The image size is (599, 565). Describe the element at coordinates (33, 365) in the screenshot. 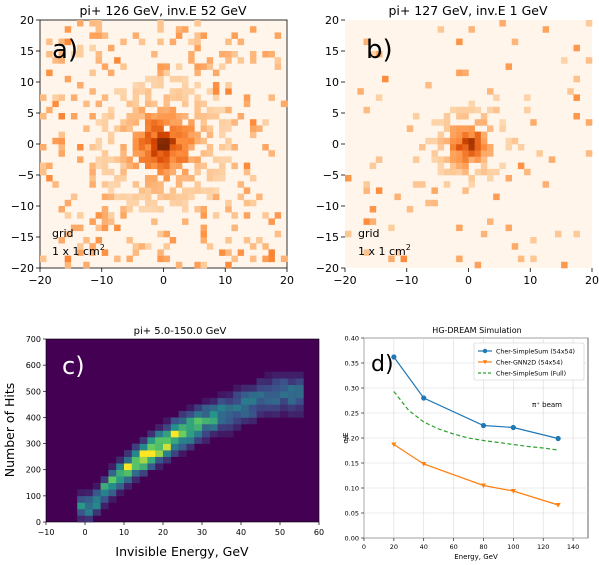

I see `y-tick-label: 600` at that location.